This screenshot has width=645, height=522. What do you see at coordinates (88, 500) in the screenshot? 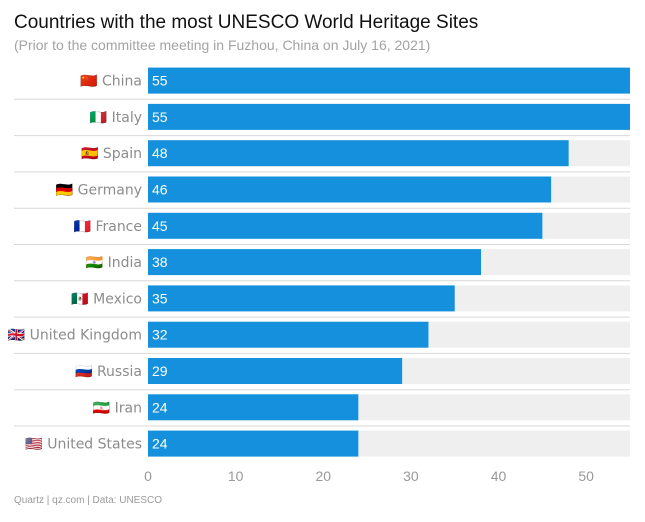
I see `chart-source-footer: Quartz | qz.com | Data: UNESCO` at bounding box center [88, 500].